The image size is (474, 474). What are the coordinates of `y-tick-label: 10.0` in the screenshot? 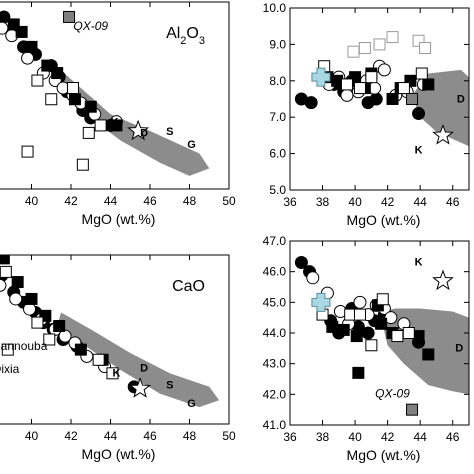 It's located at (275, 8).